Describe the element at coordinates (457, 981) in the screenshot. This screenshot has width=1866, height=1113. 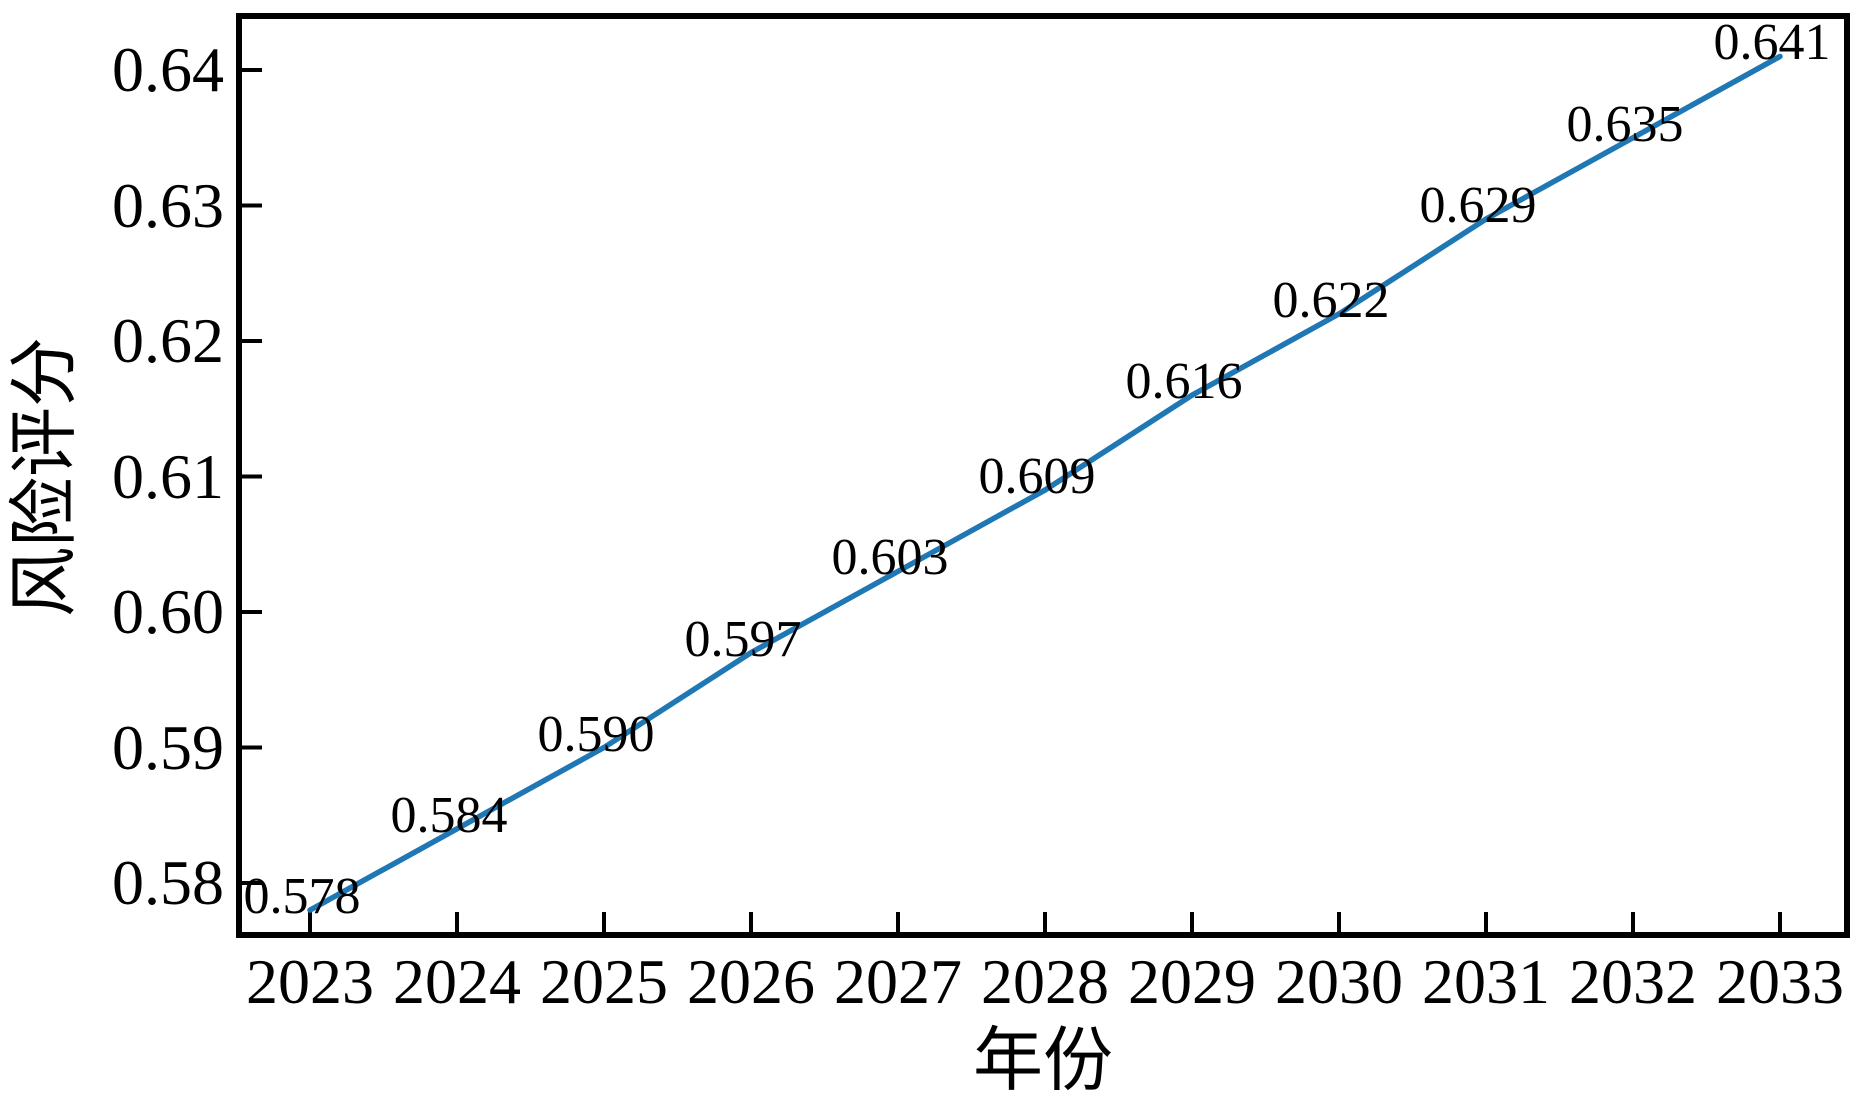
I see `x-tick-label: 2024` at that location.